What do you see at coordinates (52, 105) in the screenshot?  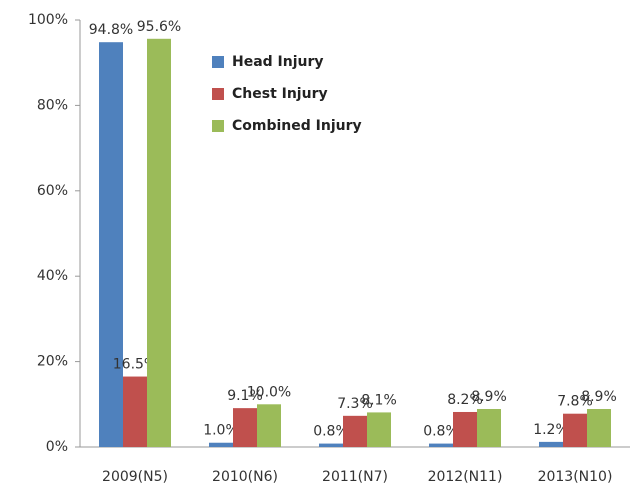 I see `y-tick-label: 80%` at bounding box center [52, 105].